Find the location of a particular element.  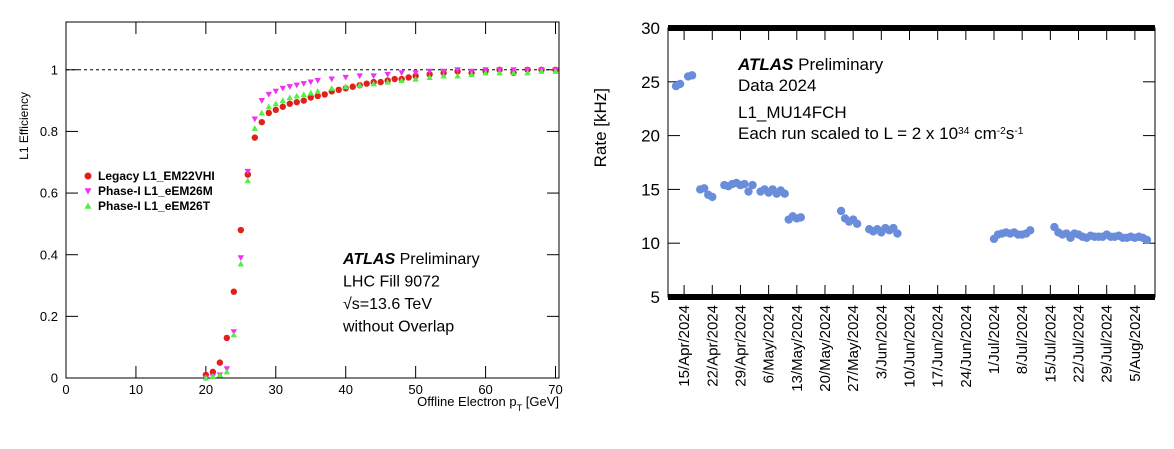

x-tick-label: 15/Apr/2024 is located at coordinates (684, 346).